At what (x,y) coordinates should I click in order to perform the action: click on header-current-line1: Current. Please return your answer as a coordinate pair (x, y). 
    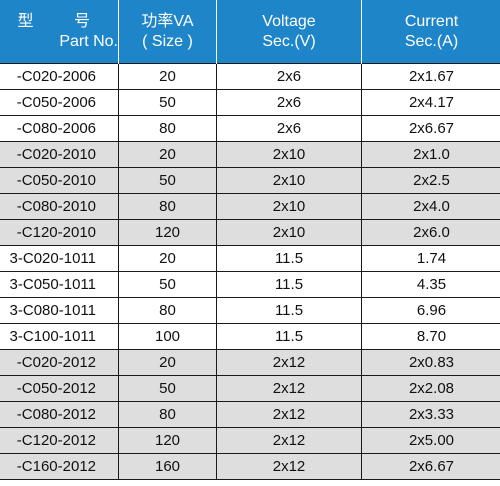
    Looking at the image, I should click on (431, 21).